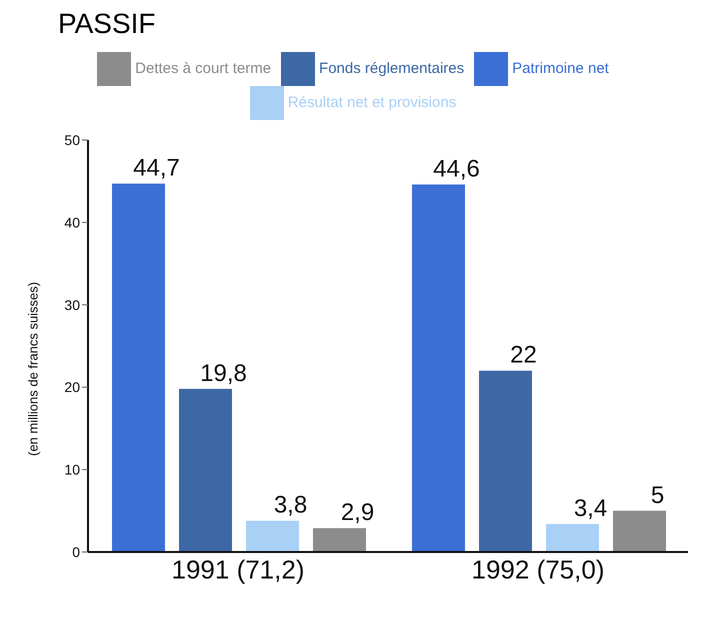  What do you see at coordinates (156, 168) in the screenshot?
I see `data-label: 44,7` at bounding box center [156, 168].